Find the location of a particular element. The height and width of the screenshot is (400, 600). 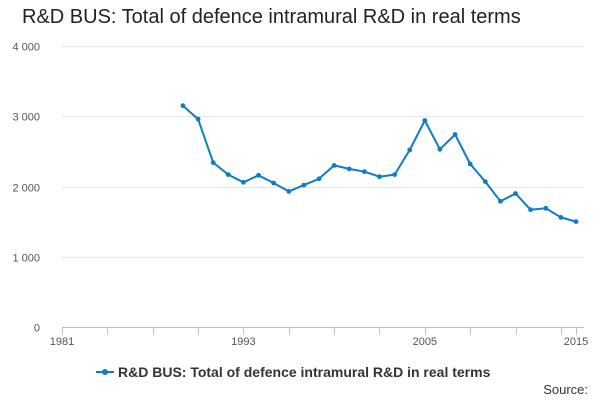

legend-line-marker-icon is located at coordinates (105, 372).